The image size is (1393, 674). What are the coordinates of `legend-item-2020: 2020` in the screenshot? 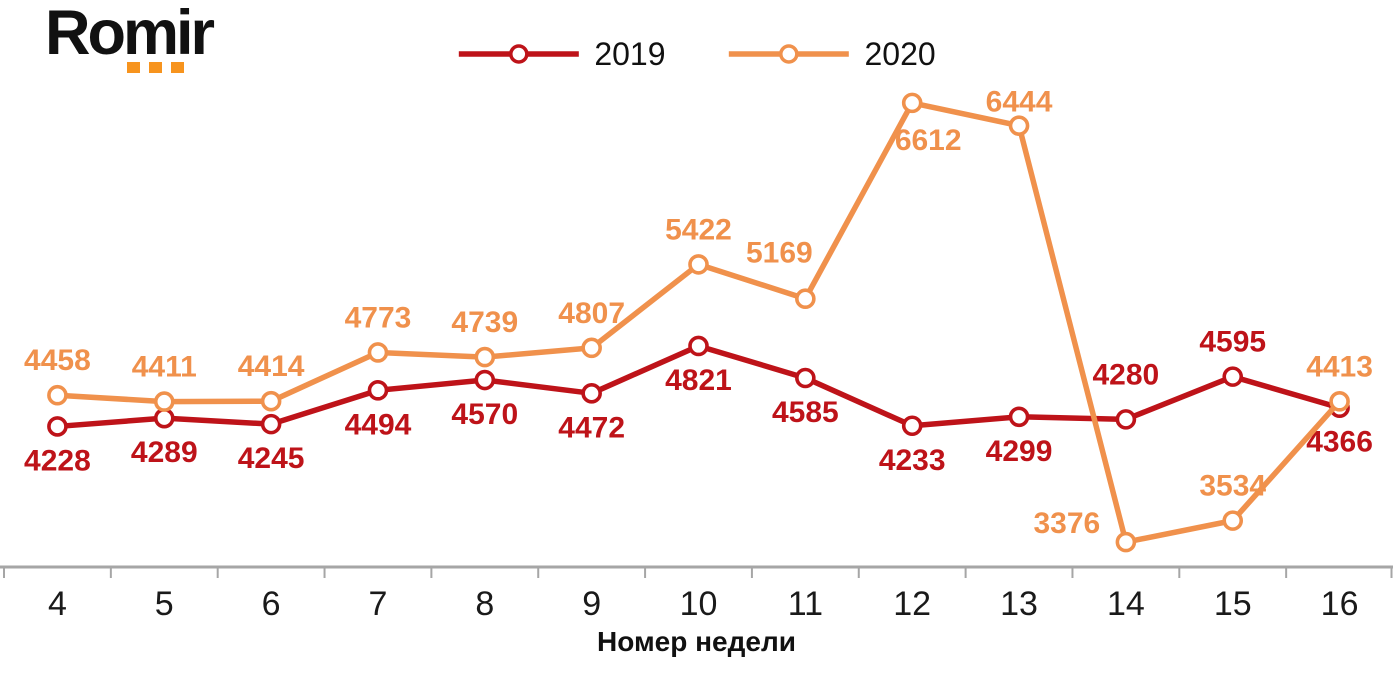 It's located at (832, 54).